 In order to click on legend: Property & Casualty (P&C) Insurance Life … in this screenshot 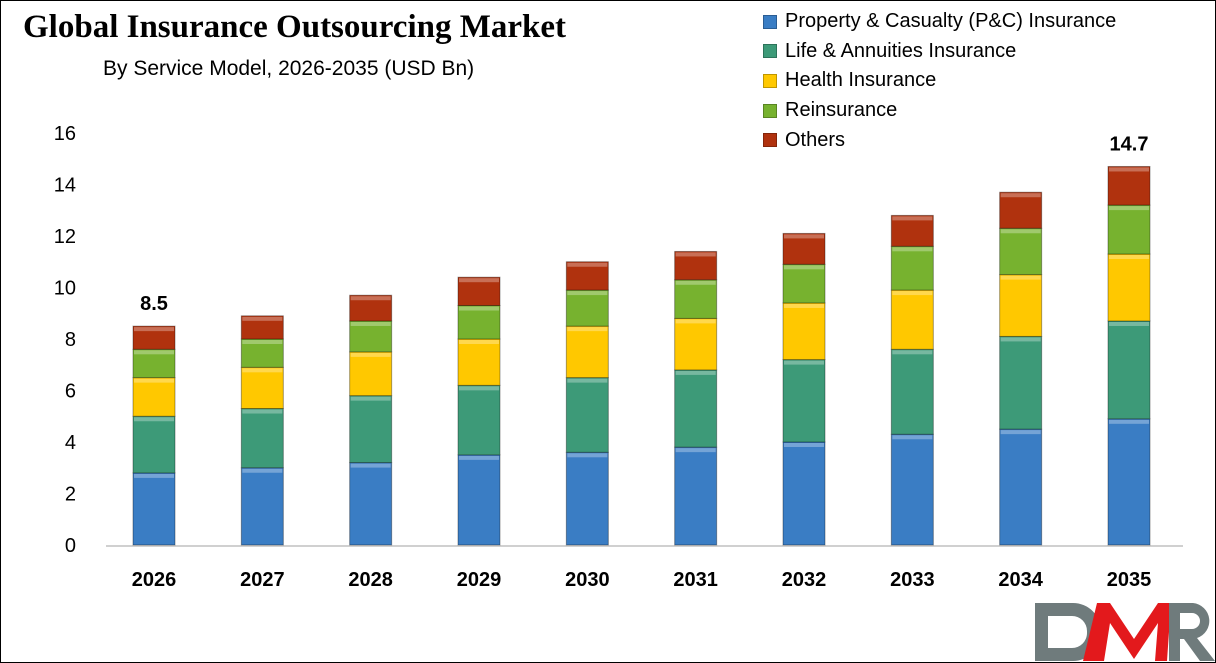, I will do `click(939, 81)`.